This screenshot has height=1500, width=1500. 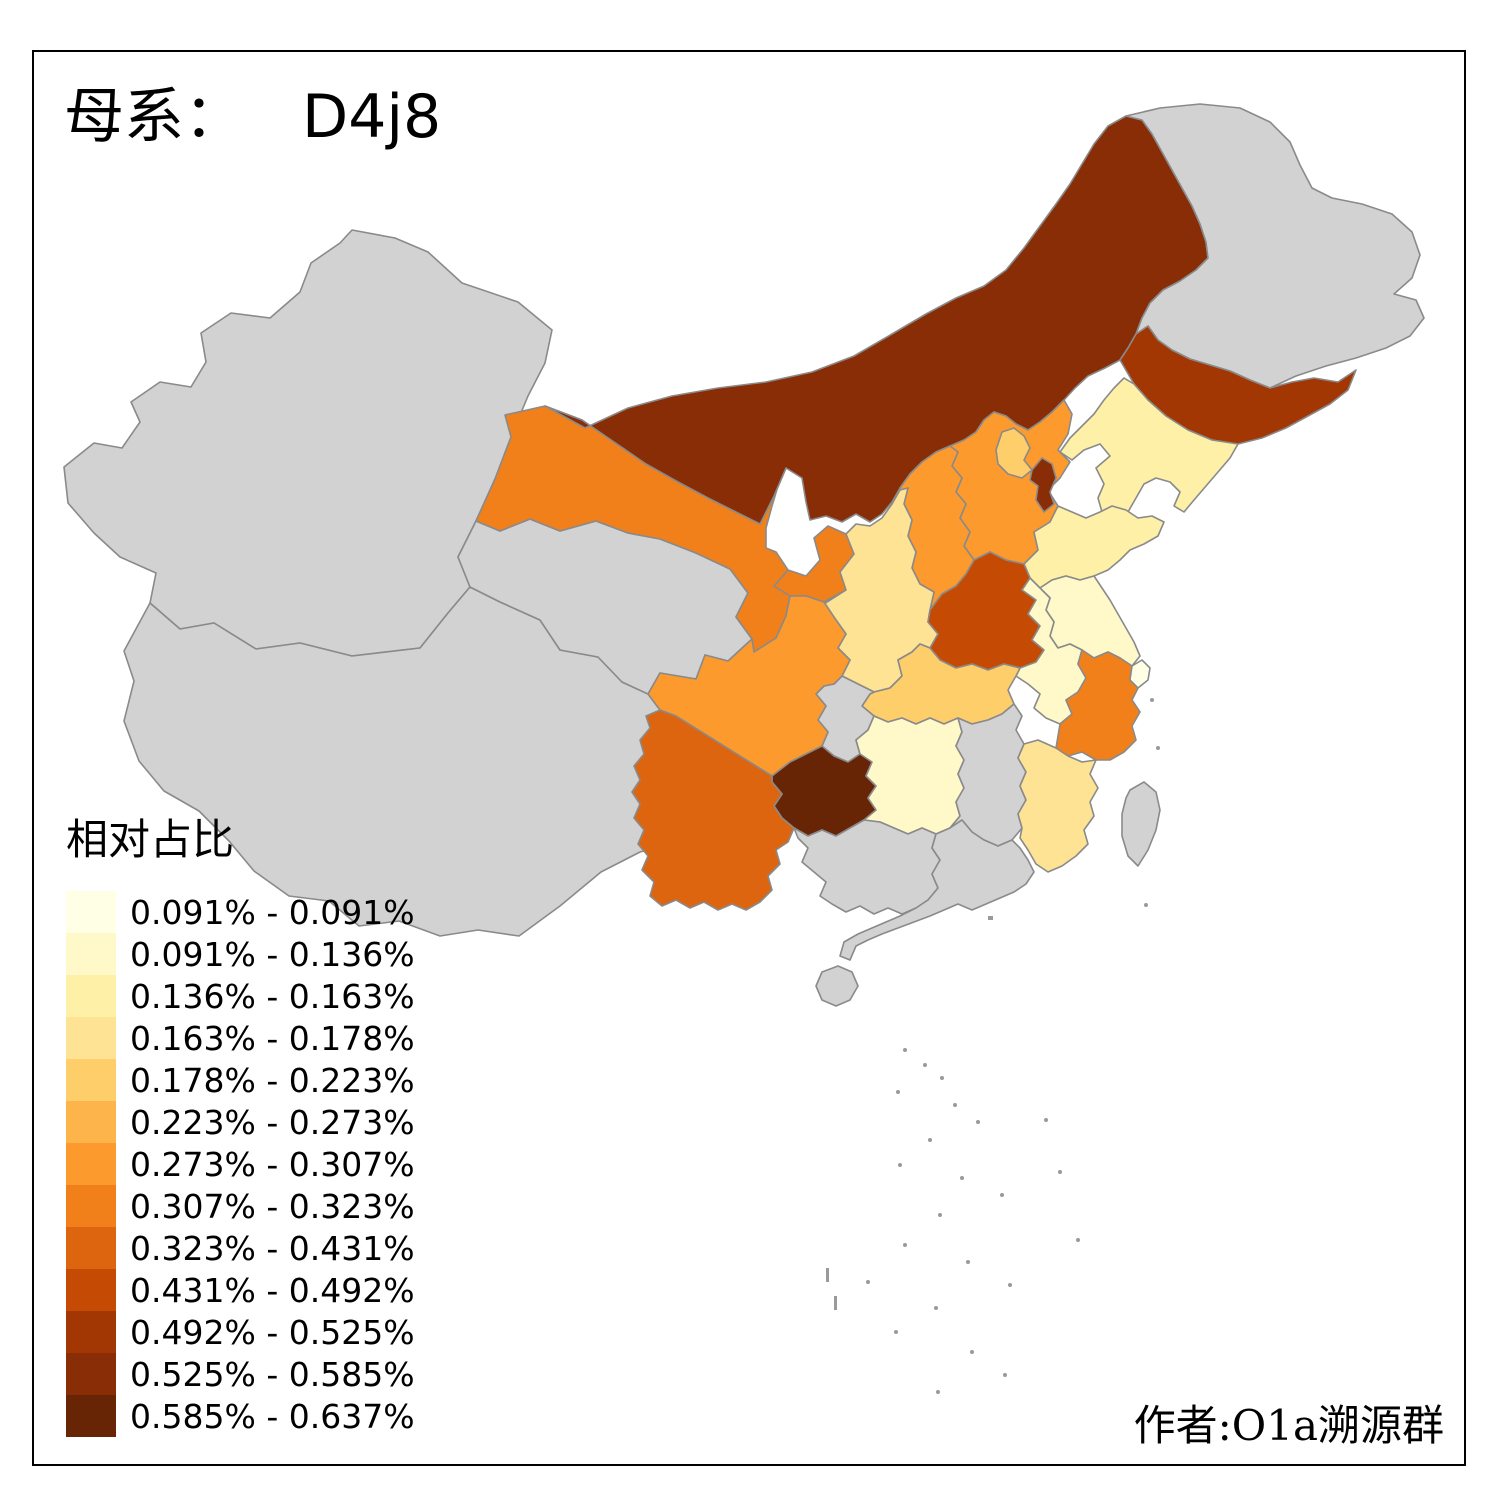 I want to click on legend-item: 0.091% - 0.091%, so click(x=240, y=912).